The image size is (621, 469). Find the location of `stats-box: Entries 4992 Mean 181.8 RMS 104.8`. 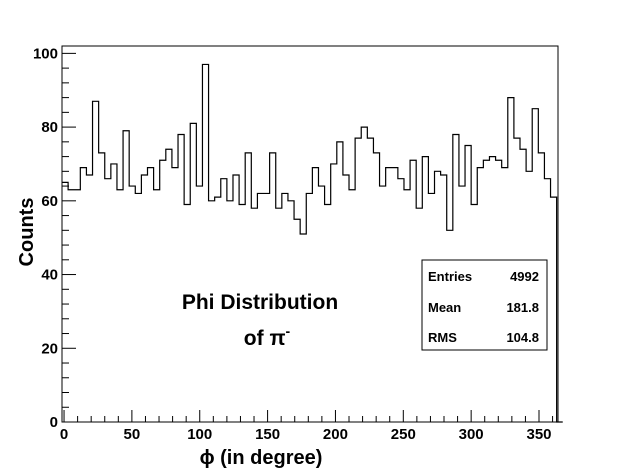

stats-box: Entries 4992 Mean 181.8 RMS 104.8 is located at coordinates (484, 305).